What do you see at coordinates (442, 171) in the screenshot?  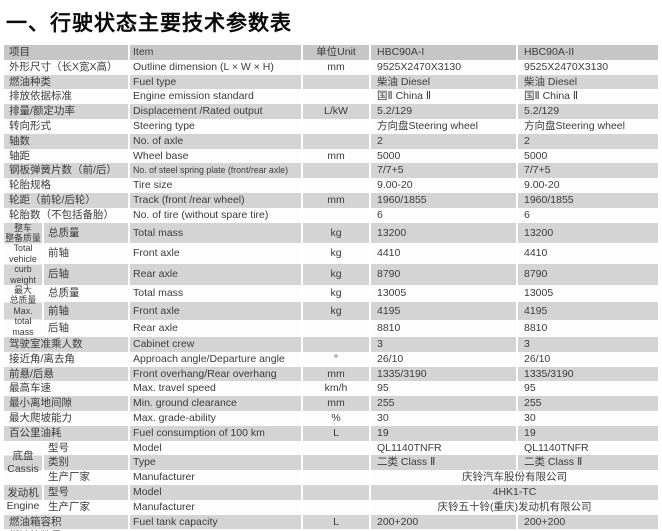 I see `param-value-hbc90a-1: 7/7+5` at bounding box center [442, 171].